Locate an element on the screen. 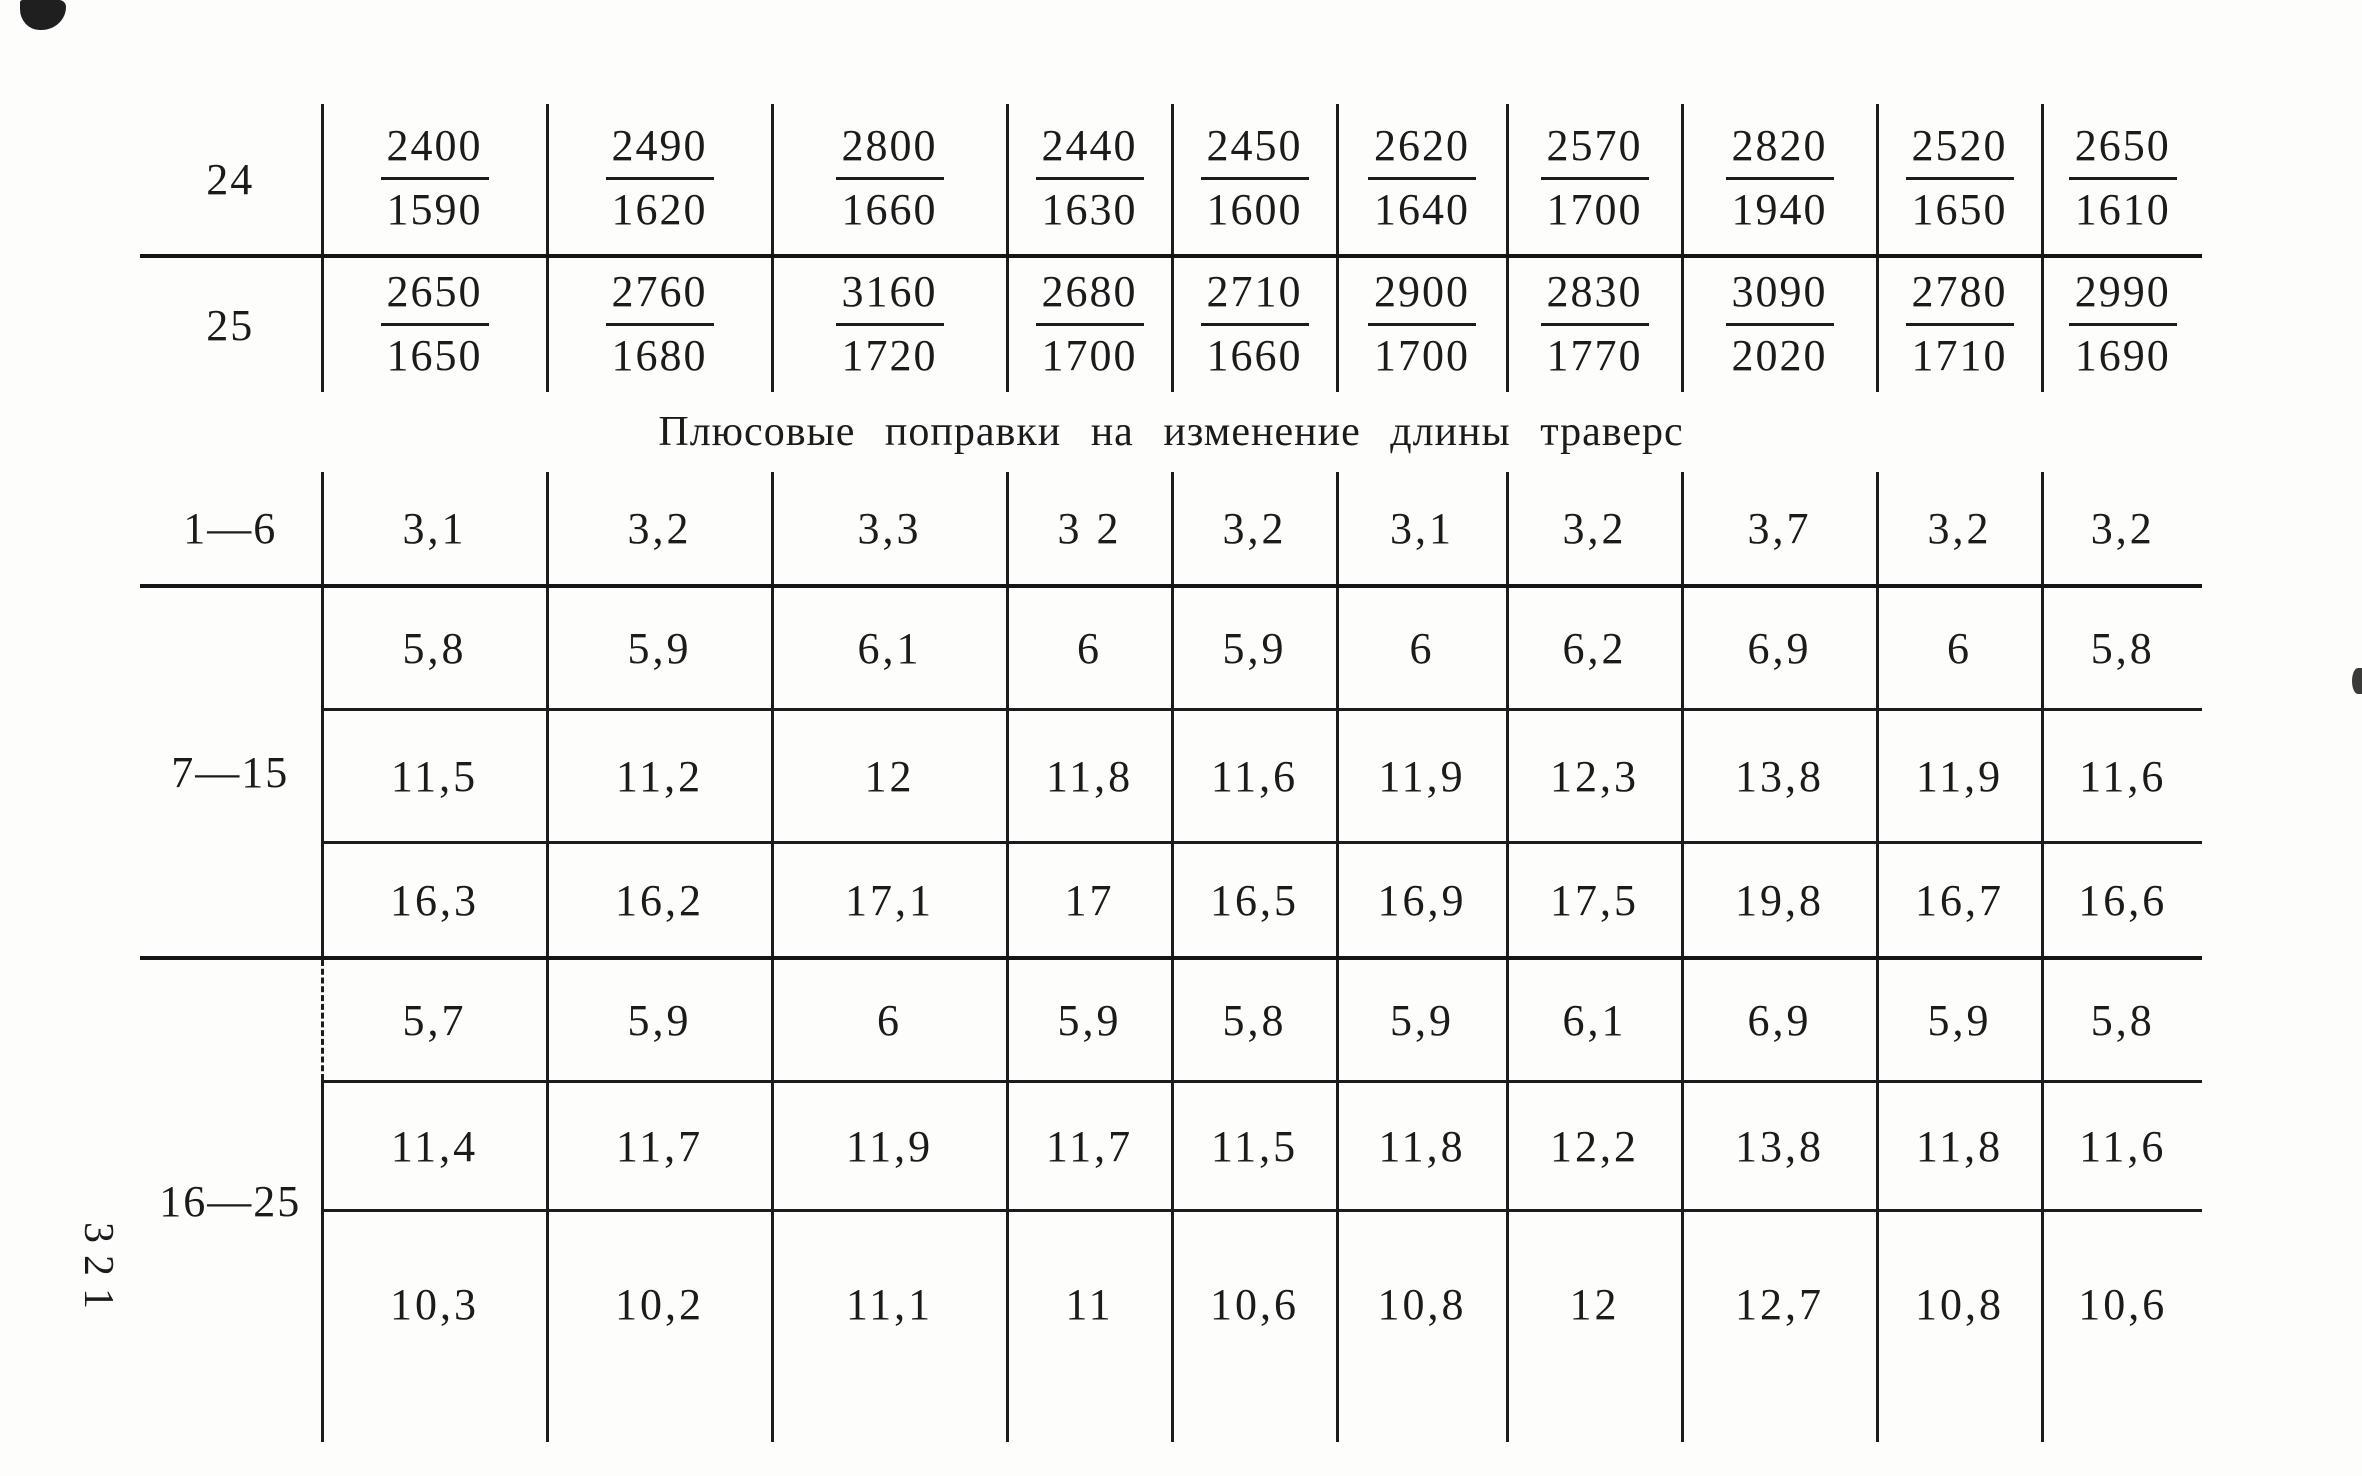 The height and width of the screenshot is (1476, 2362). fraction-cell: 2990 1690 is located at coordinates (2121, 324).